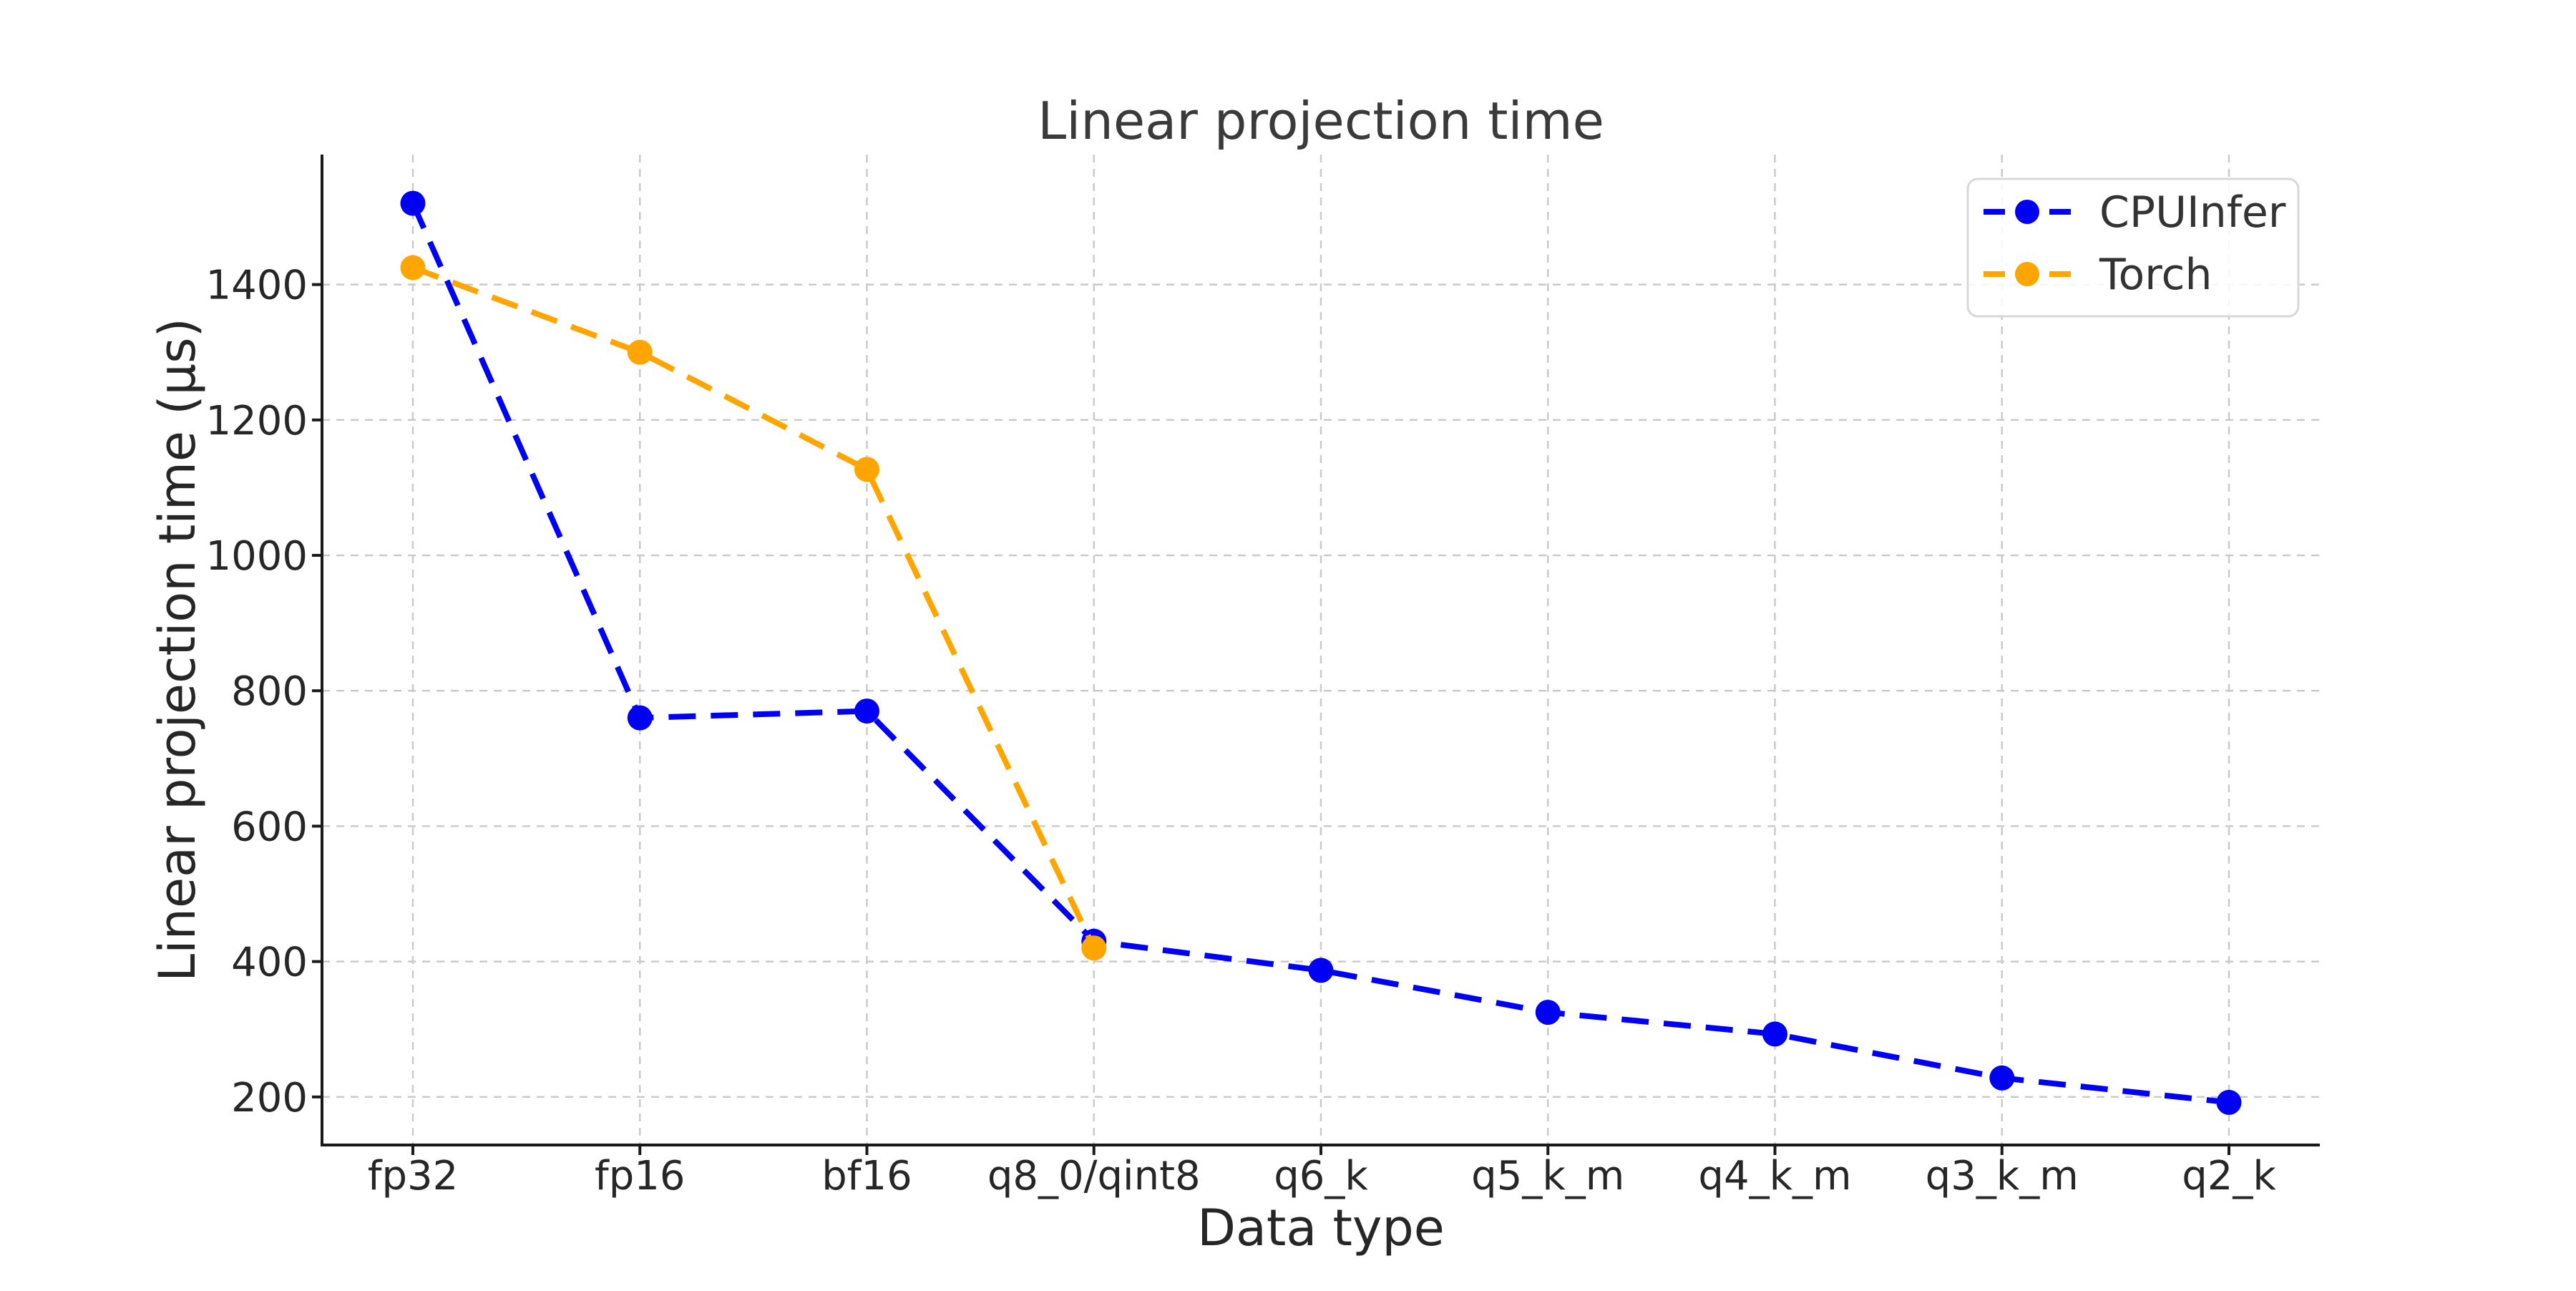  Describe the element at coordinates (269, 827) in the screenshot. I see `y-tick-label: 600` at that location.